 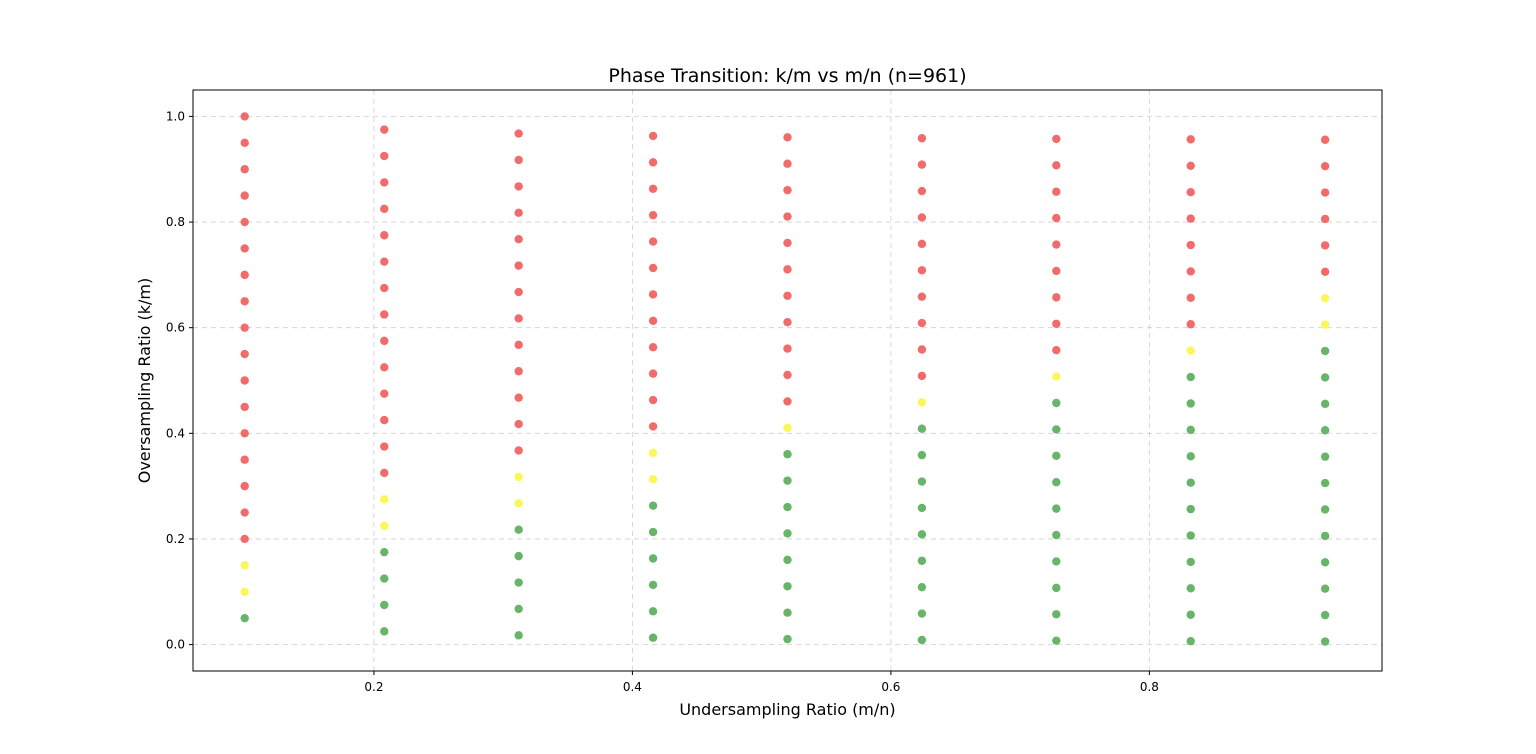 What do you see at coordinates (890, 687) in the screenshot?
I see `x-tick-label: 0.6` at bounding box center [890, 687].